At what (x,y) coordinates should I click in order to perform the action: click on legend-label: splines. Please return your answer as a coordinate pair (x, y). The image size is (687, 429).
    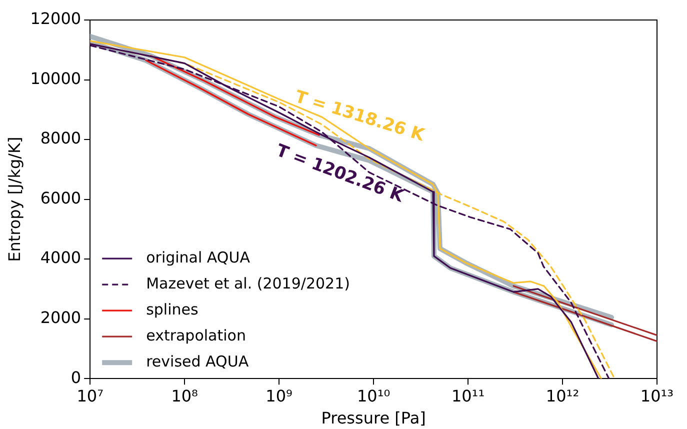
    Looking at the image, I should click on (172, 309).